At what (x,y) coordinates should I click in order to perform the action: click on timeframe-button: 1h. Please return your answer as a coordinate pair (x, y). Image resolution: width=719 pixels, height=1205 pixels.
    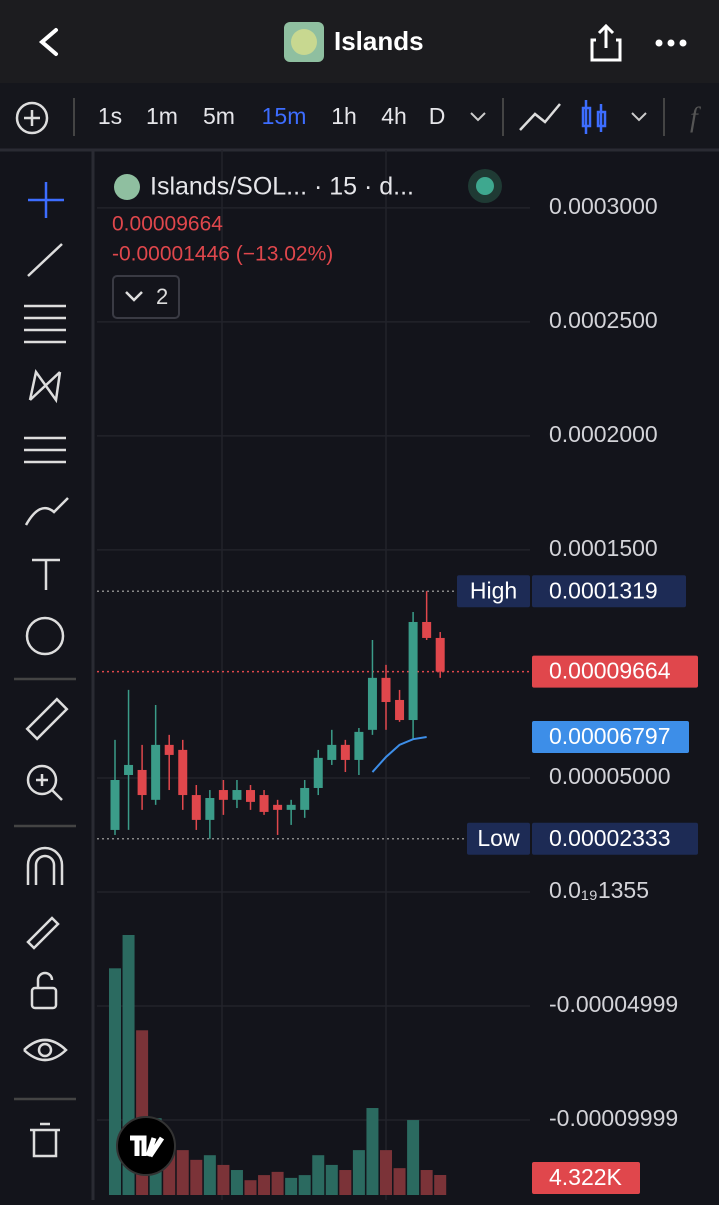
    Looking at the image, I should click on (344, 116).